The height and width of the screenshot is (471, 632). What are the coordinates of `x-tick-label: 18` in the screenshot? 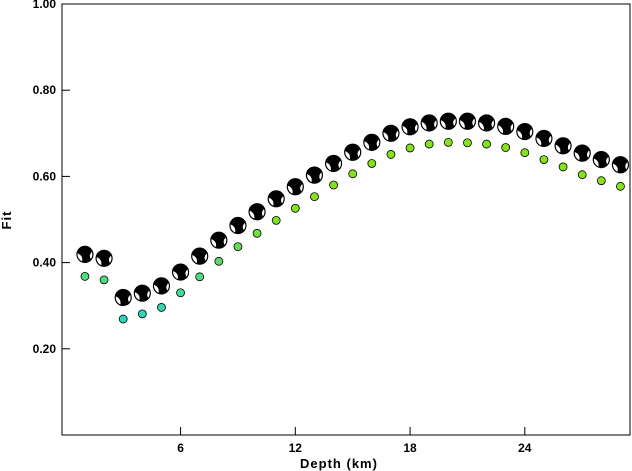 It's located at (410, 448).